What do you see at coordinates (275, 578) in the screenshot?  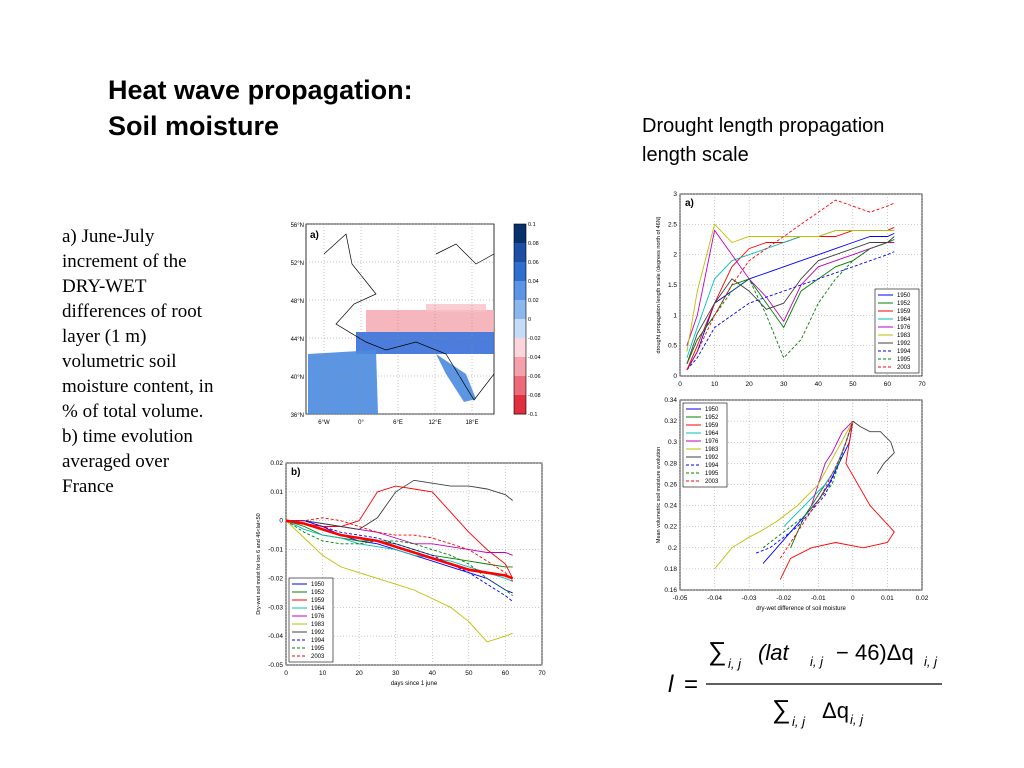 I see `y-tick-label: -0.02` at bounding box center [275, 578].